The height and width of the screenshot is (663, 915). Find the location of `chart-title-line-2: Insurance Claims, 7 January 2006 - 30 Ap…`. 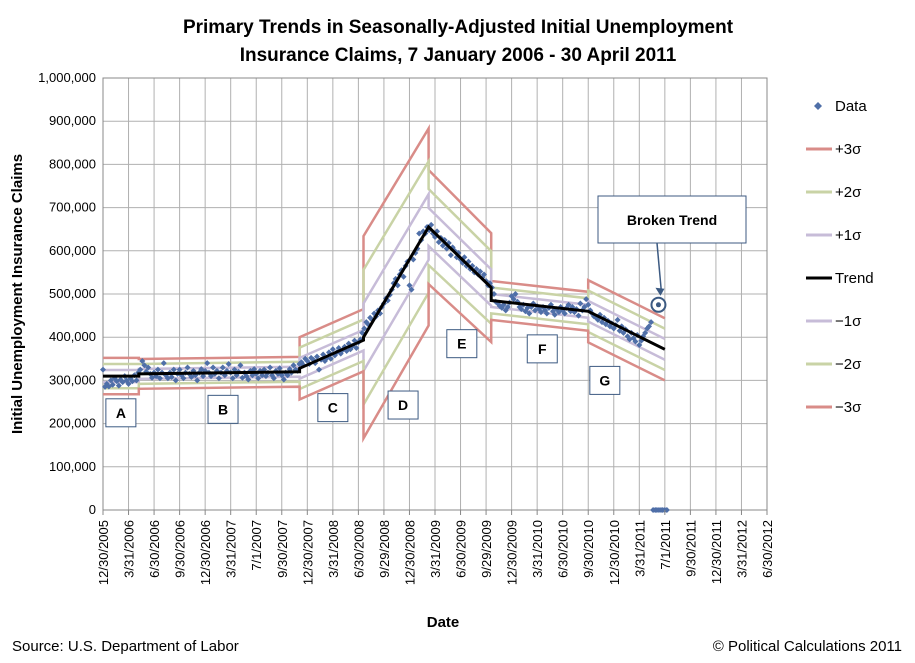

chart-title-line-2: Insurance Claims, 7 January 2006 - 30 Ap… is located at coordinates (458, 55).